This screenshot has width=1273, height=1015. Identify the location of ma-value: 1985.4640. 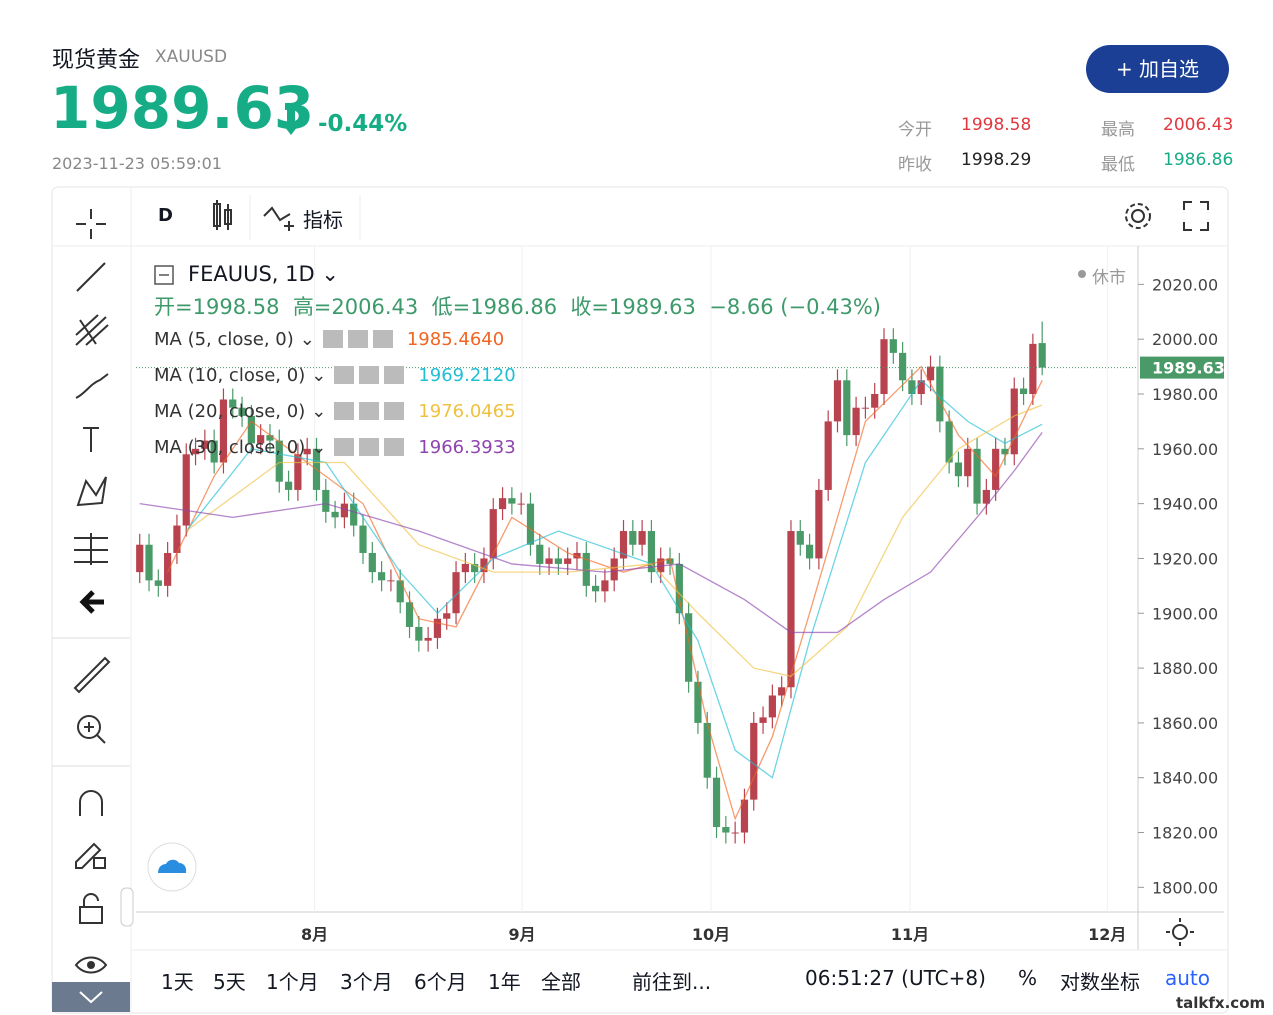
(455, 339).